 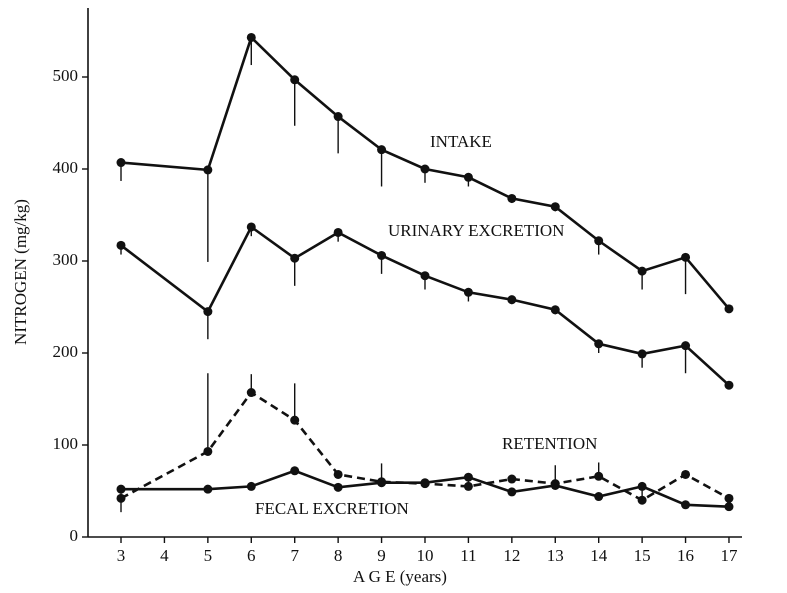 What do you see at coordinates (424, 555) in the screenshot?
I see `x-tick-label: 10` at bounding box center [424, 555].